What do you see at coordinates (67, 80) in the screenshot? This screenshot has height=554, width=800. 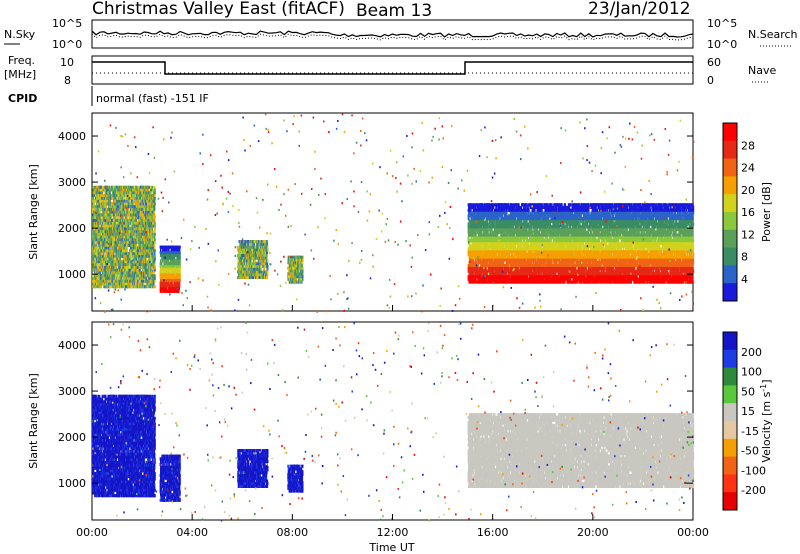 I see `freq-tick-low: 8` at bounding box center [67, 80].